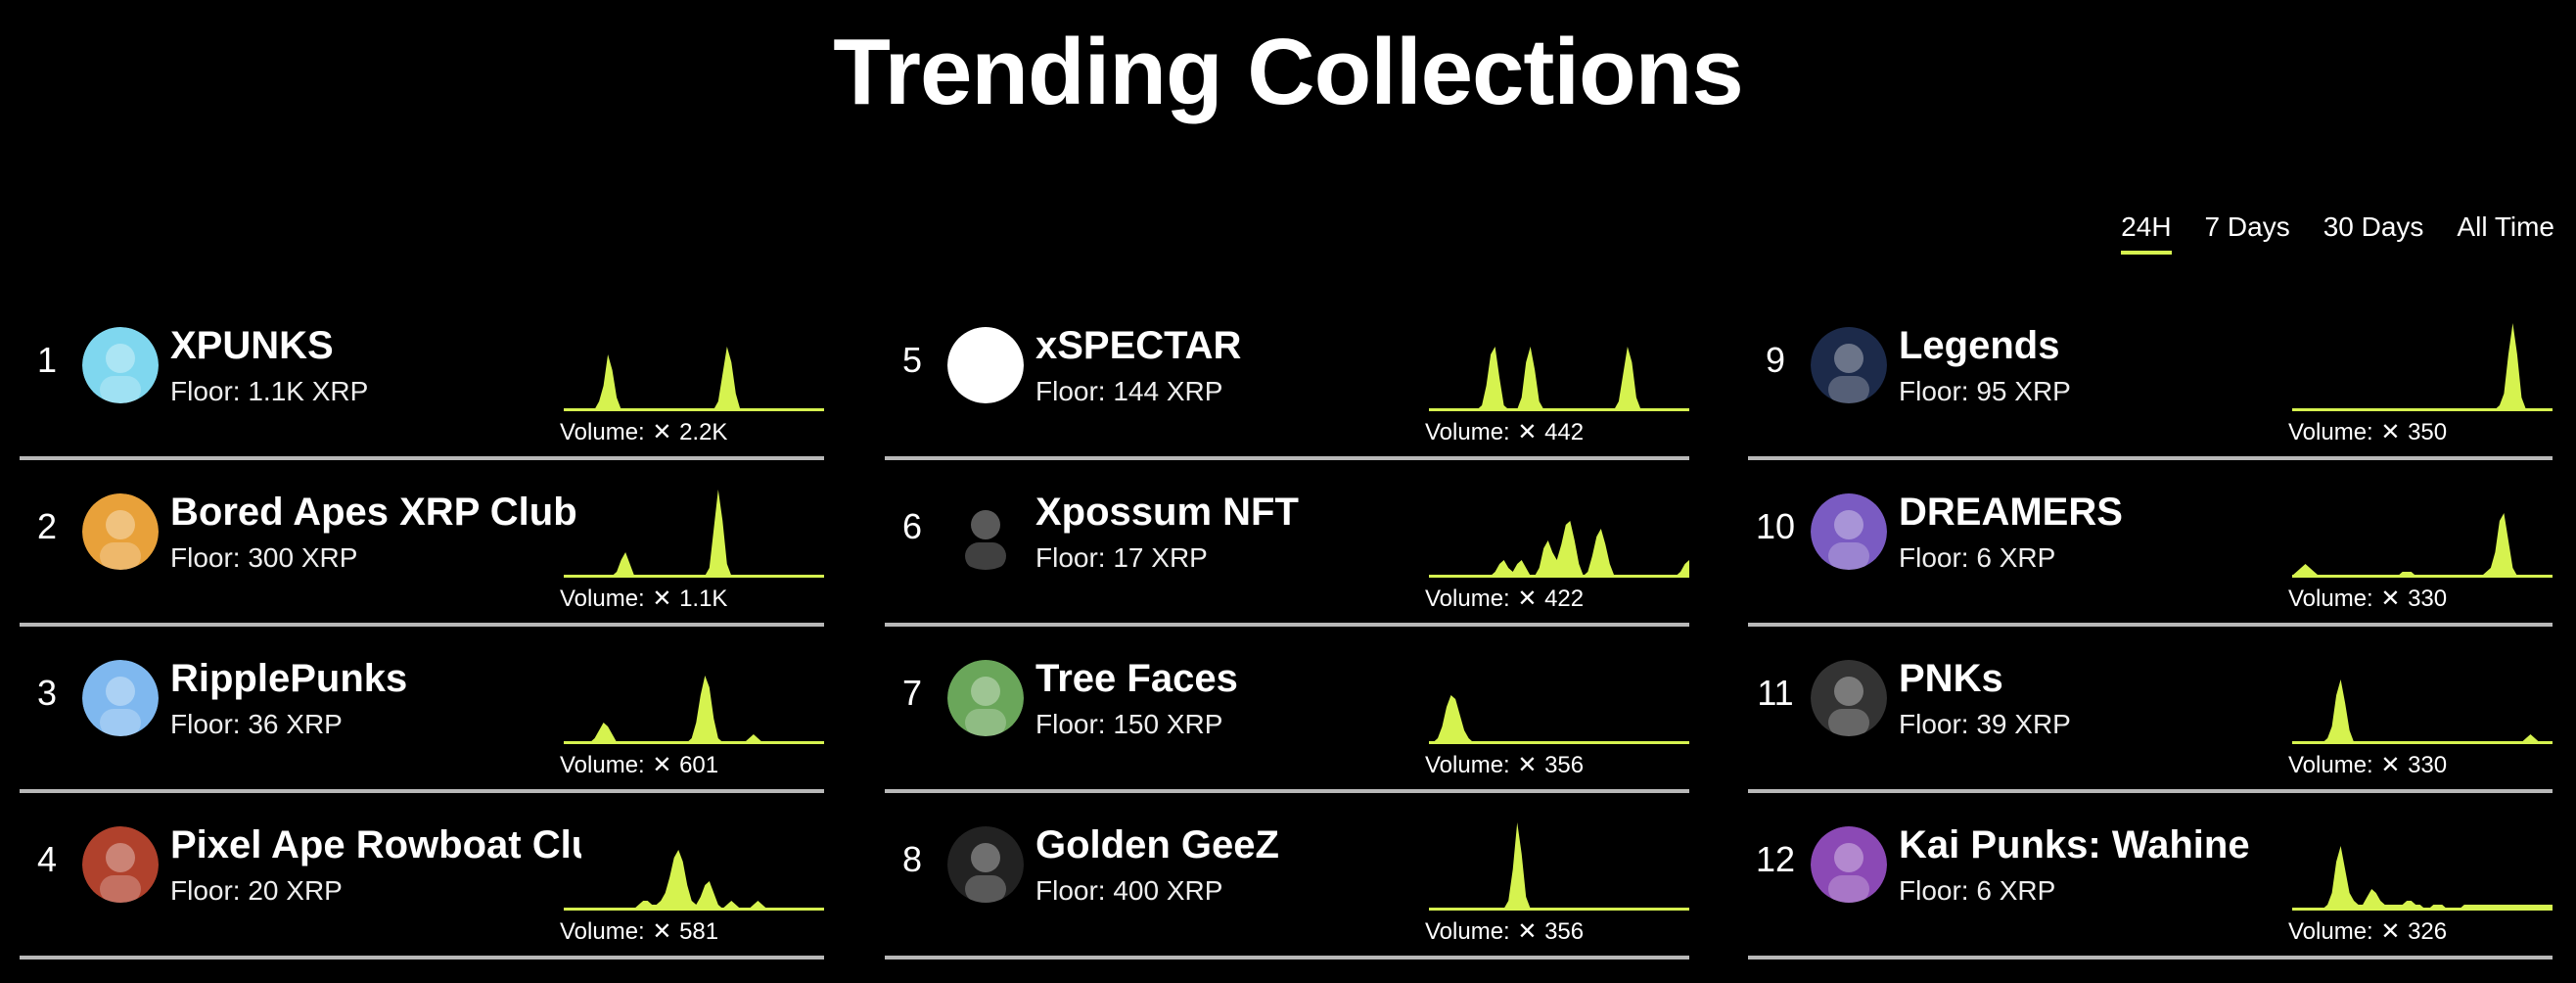 The width and height of the screenshot is (2576, 983). What do you see at coordinates (289, 678) in the screenshot?
I see `collection-name: RipplePunks` at bounding box center [289, 678].